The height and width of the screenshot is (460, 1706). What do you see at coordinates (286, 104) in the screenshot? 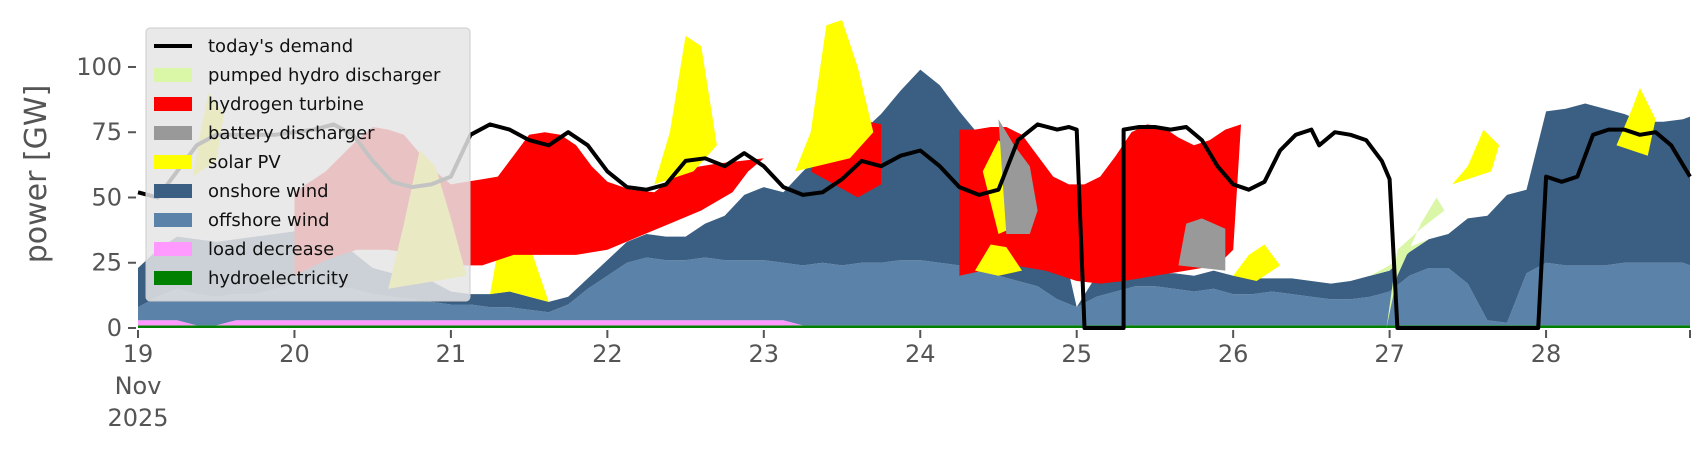
I see `legend-label-hydrogen-turbine: hydrogen turbine` at bounding box center [286, 104].